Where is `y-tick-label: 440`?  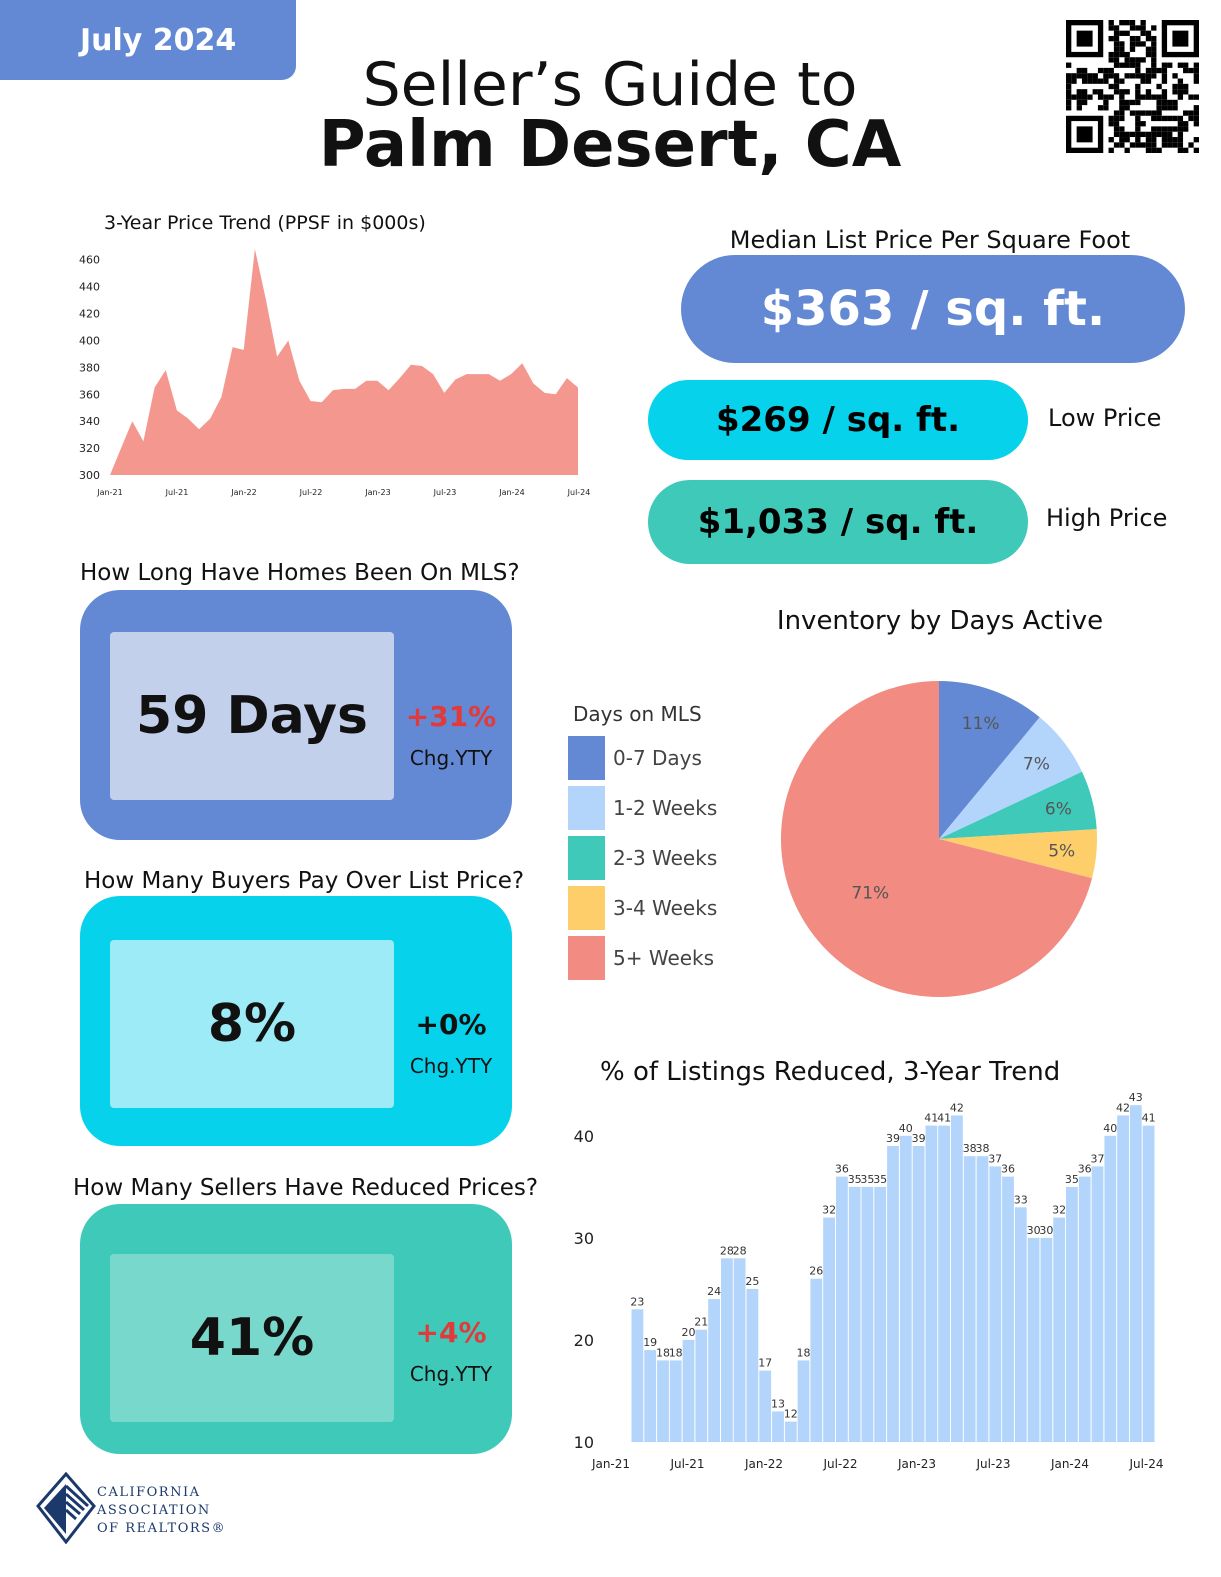
y-tick-label: 440 is located at coordinates (89, 287).